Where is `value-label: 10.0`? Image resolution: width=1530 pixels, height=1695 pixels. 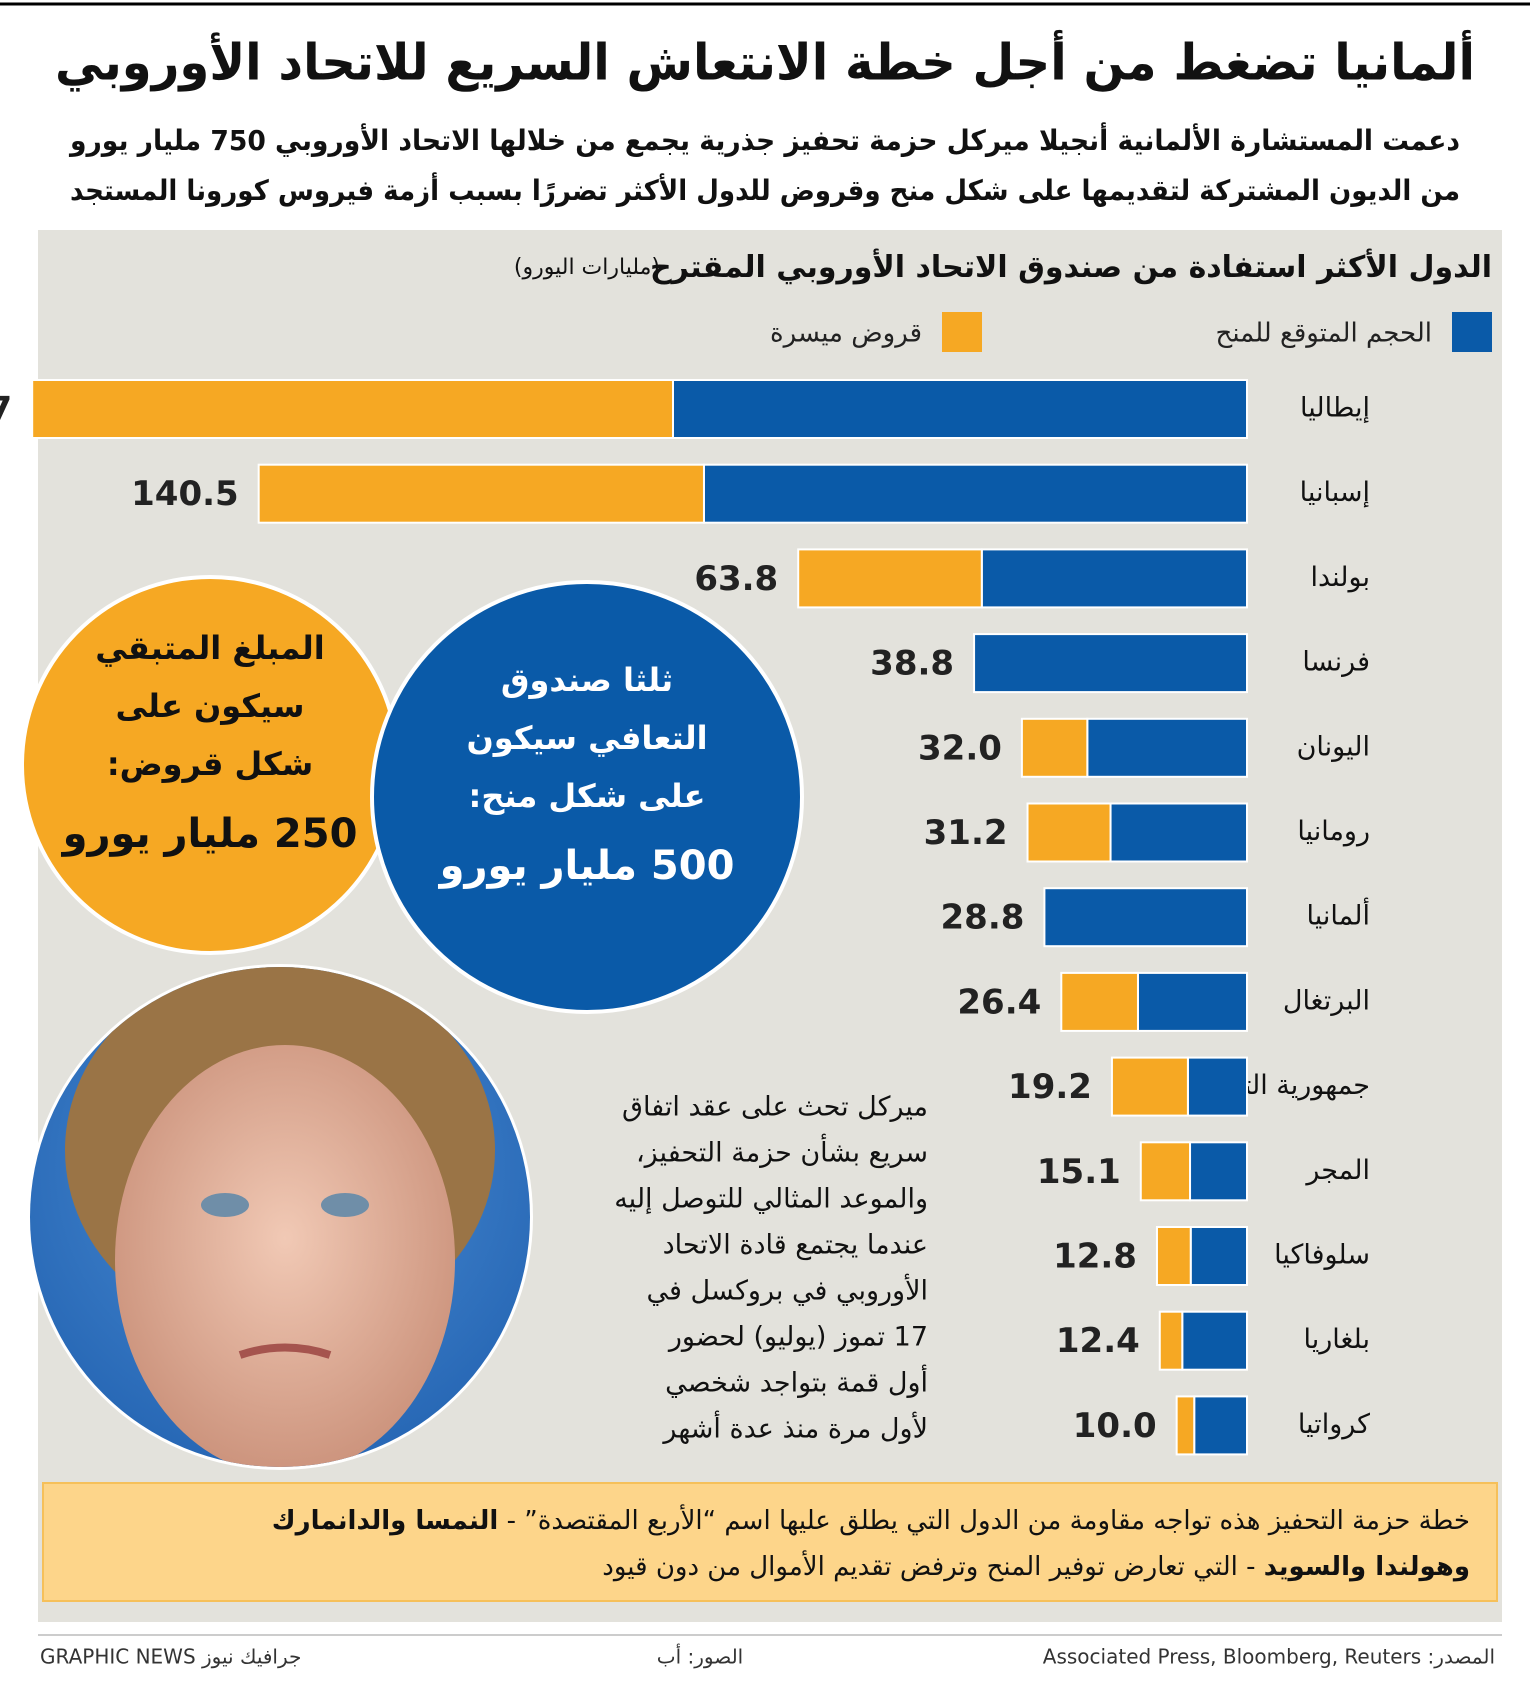 value-label: 10.0 is located at coordinates (1115, 1426).